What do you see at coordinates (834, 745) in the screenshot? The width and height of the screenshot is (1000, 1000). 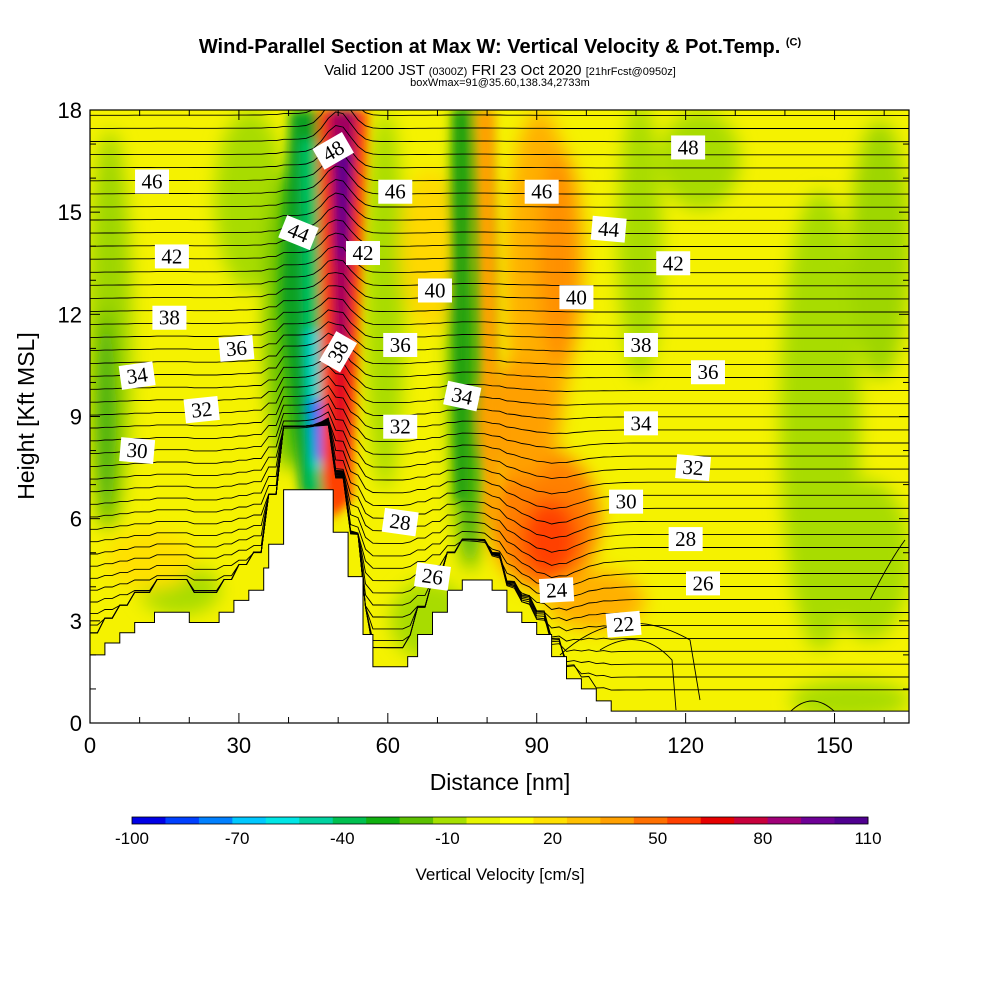 I see `x-tick-label: 150` at bounding box center [834, 745].